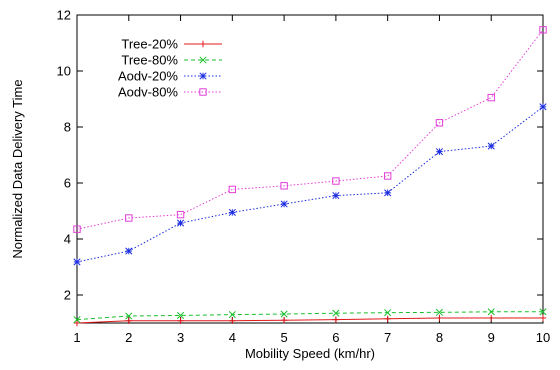  I want to click on legend: Tree-20%Tree-80%Aodv-20%Aodv-80%, so click(170, 68).